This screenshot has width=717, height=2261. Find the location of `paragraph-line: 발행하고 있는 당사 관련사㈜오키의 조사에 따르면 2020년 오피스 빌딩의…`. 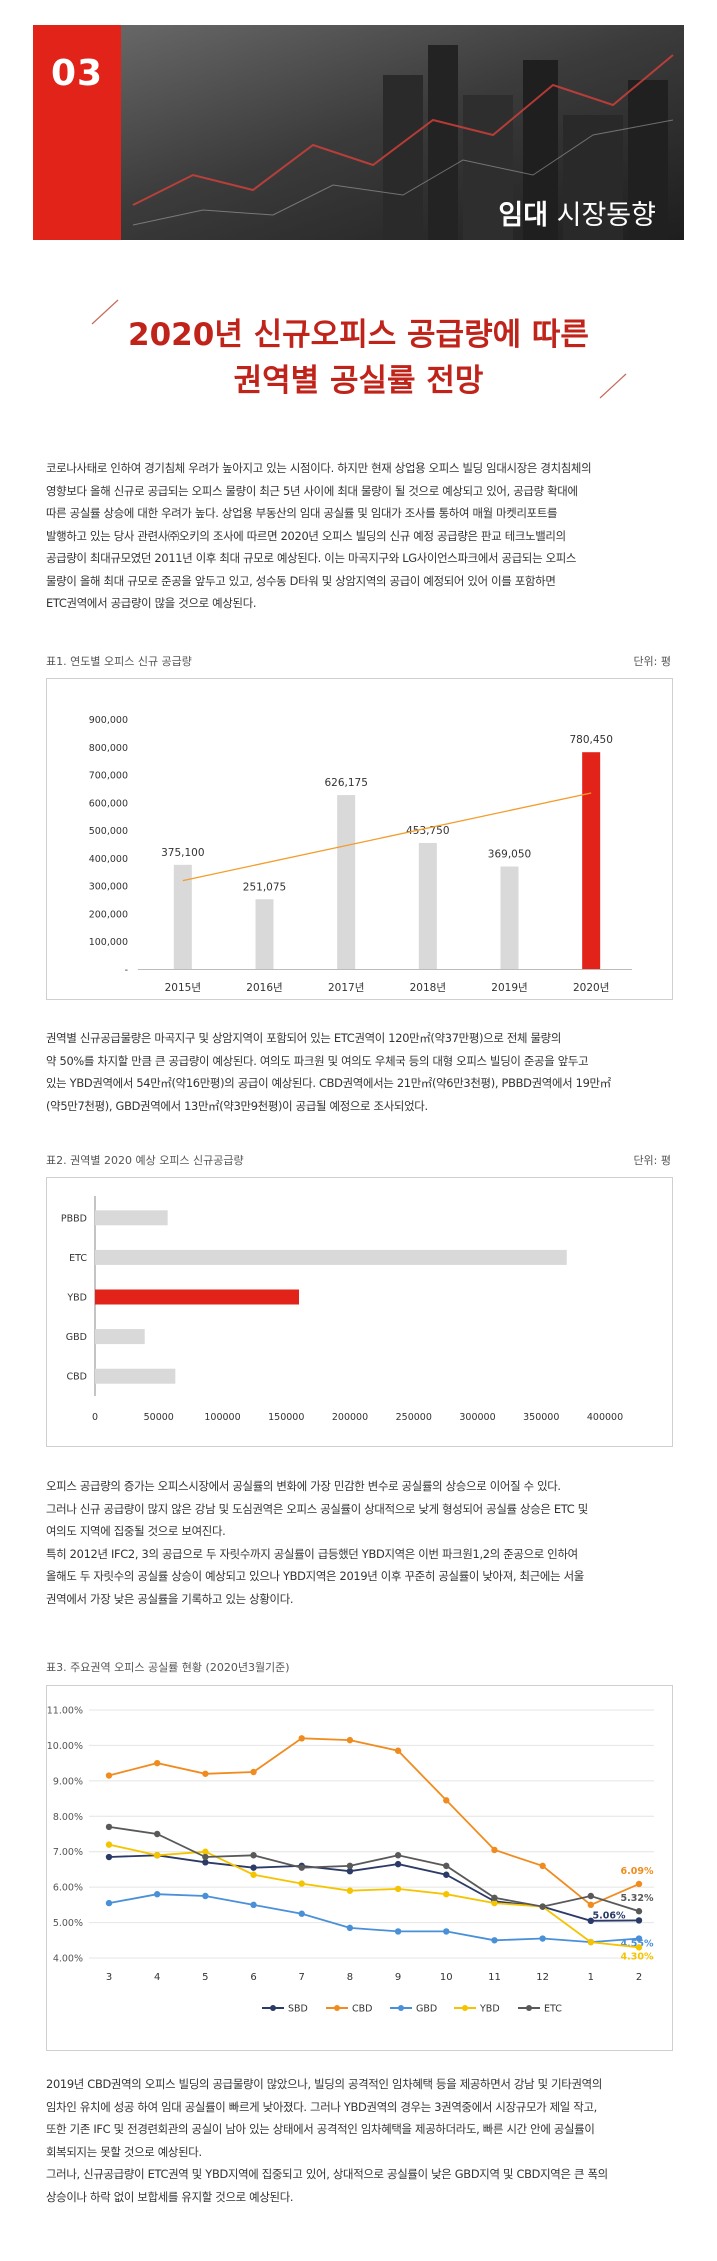

paragraph-line: 발행하고 있는 당사 관련사㈜오키의 조사에 따르면 2020년 오피스 빌딩의… is located at coordinates (306, 535).